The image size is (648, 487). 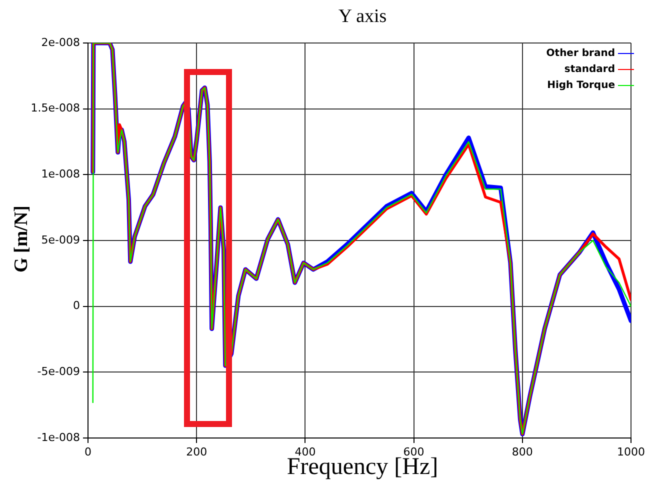 I want to click on y-tick-label: 1.5e-008, so click(x=55, y=108).